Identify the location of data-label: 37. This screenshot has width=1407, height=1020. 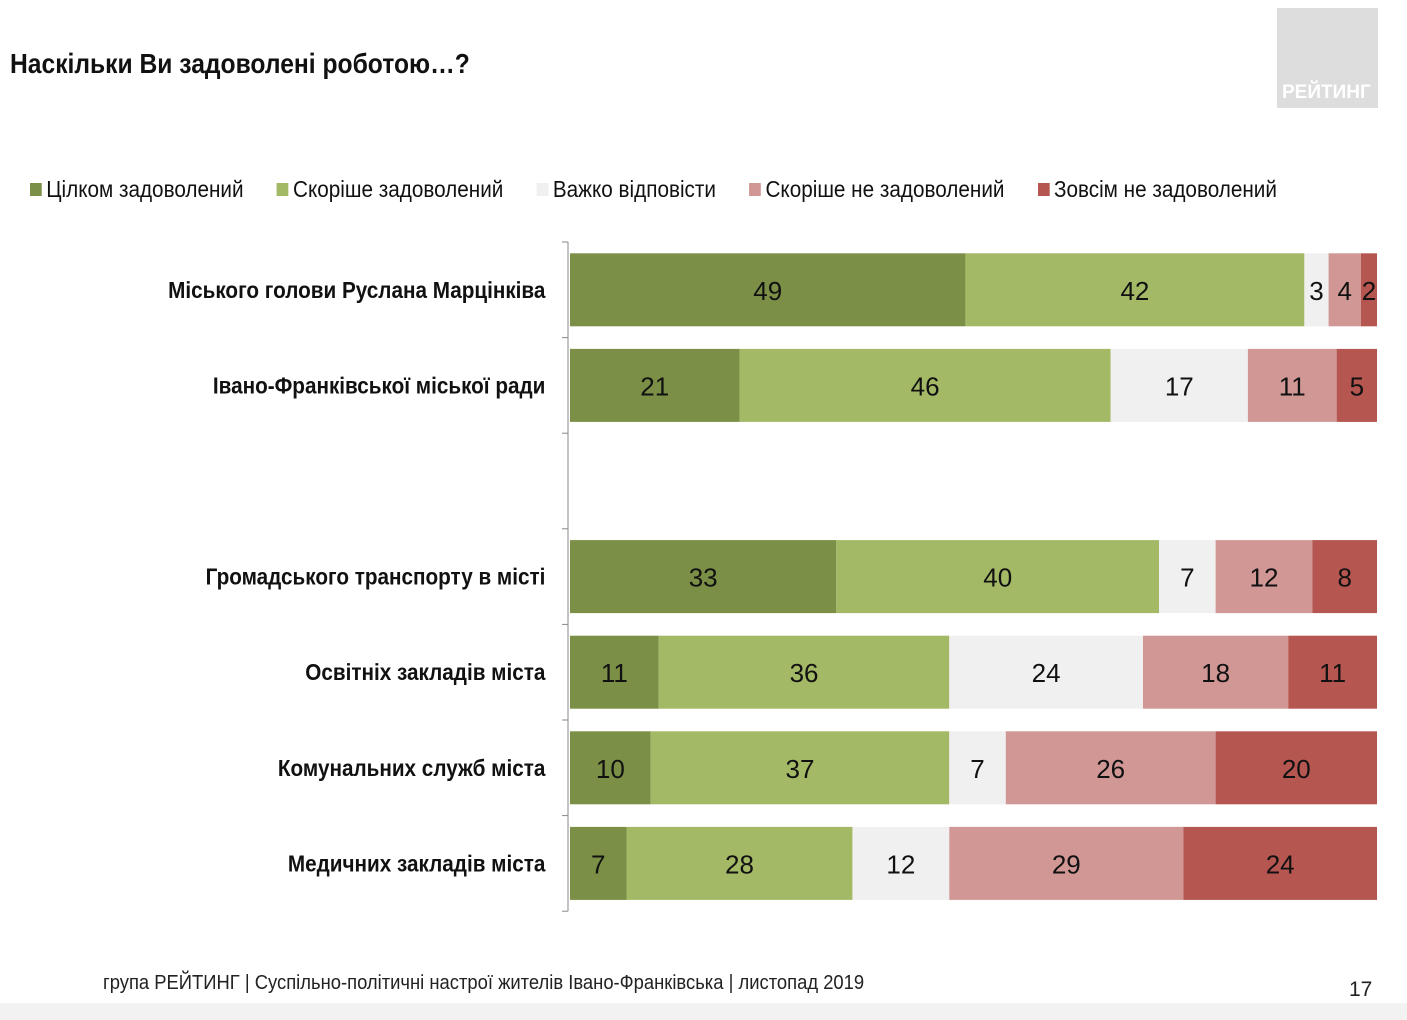
(800, 769).